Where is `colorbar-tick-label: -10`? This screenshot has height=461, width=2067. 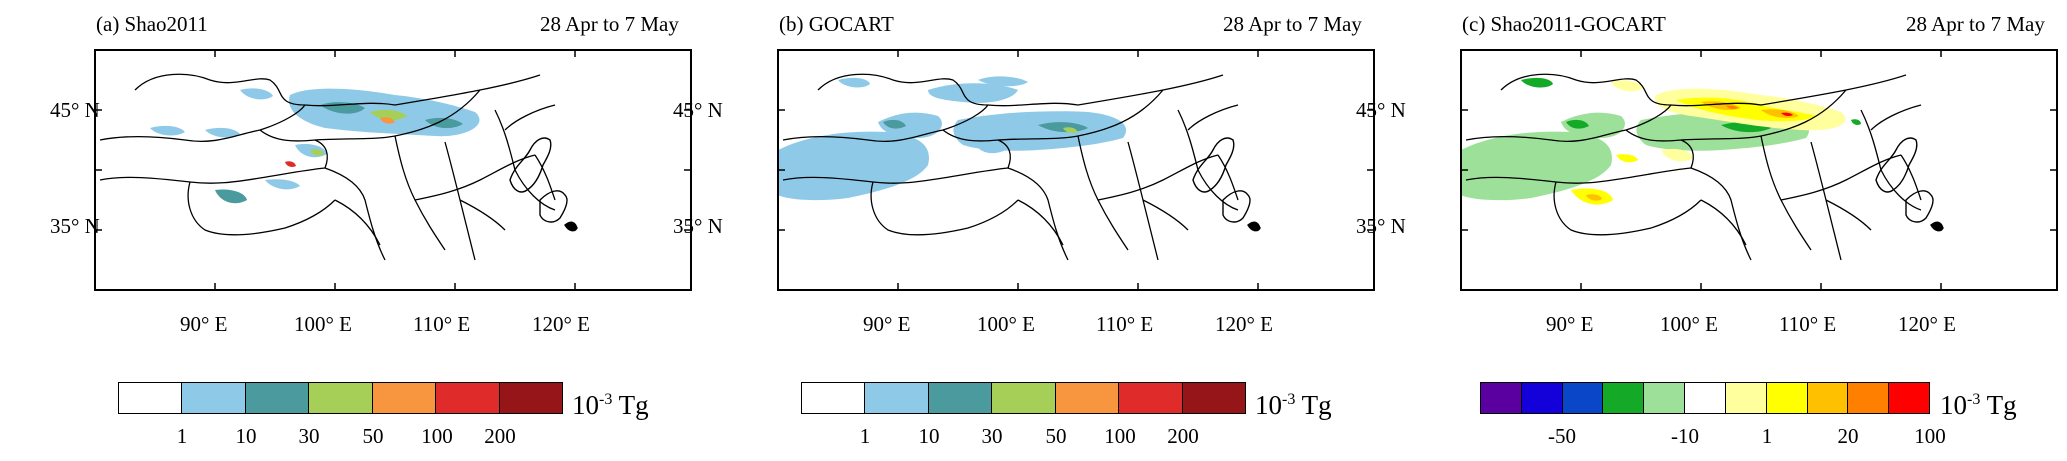 colorbar-tick-label: -10 is located at coordinates (1685, 436).